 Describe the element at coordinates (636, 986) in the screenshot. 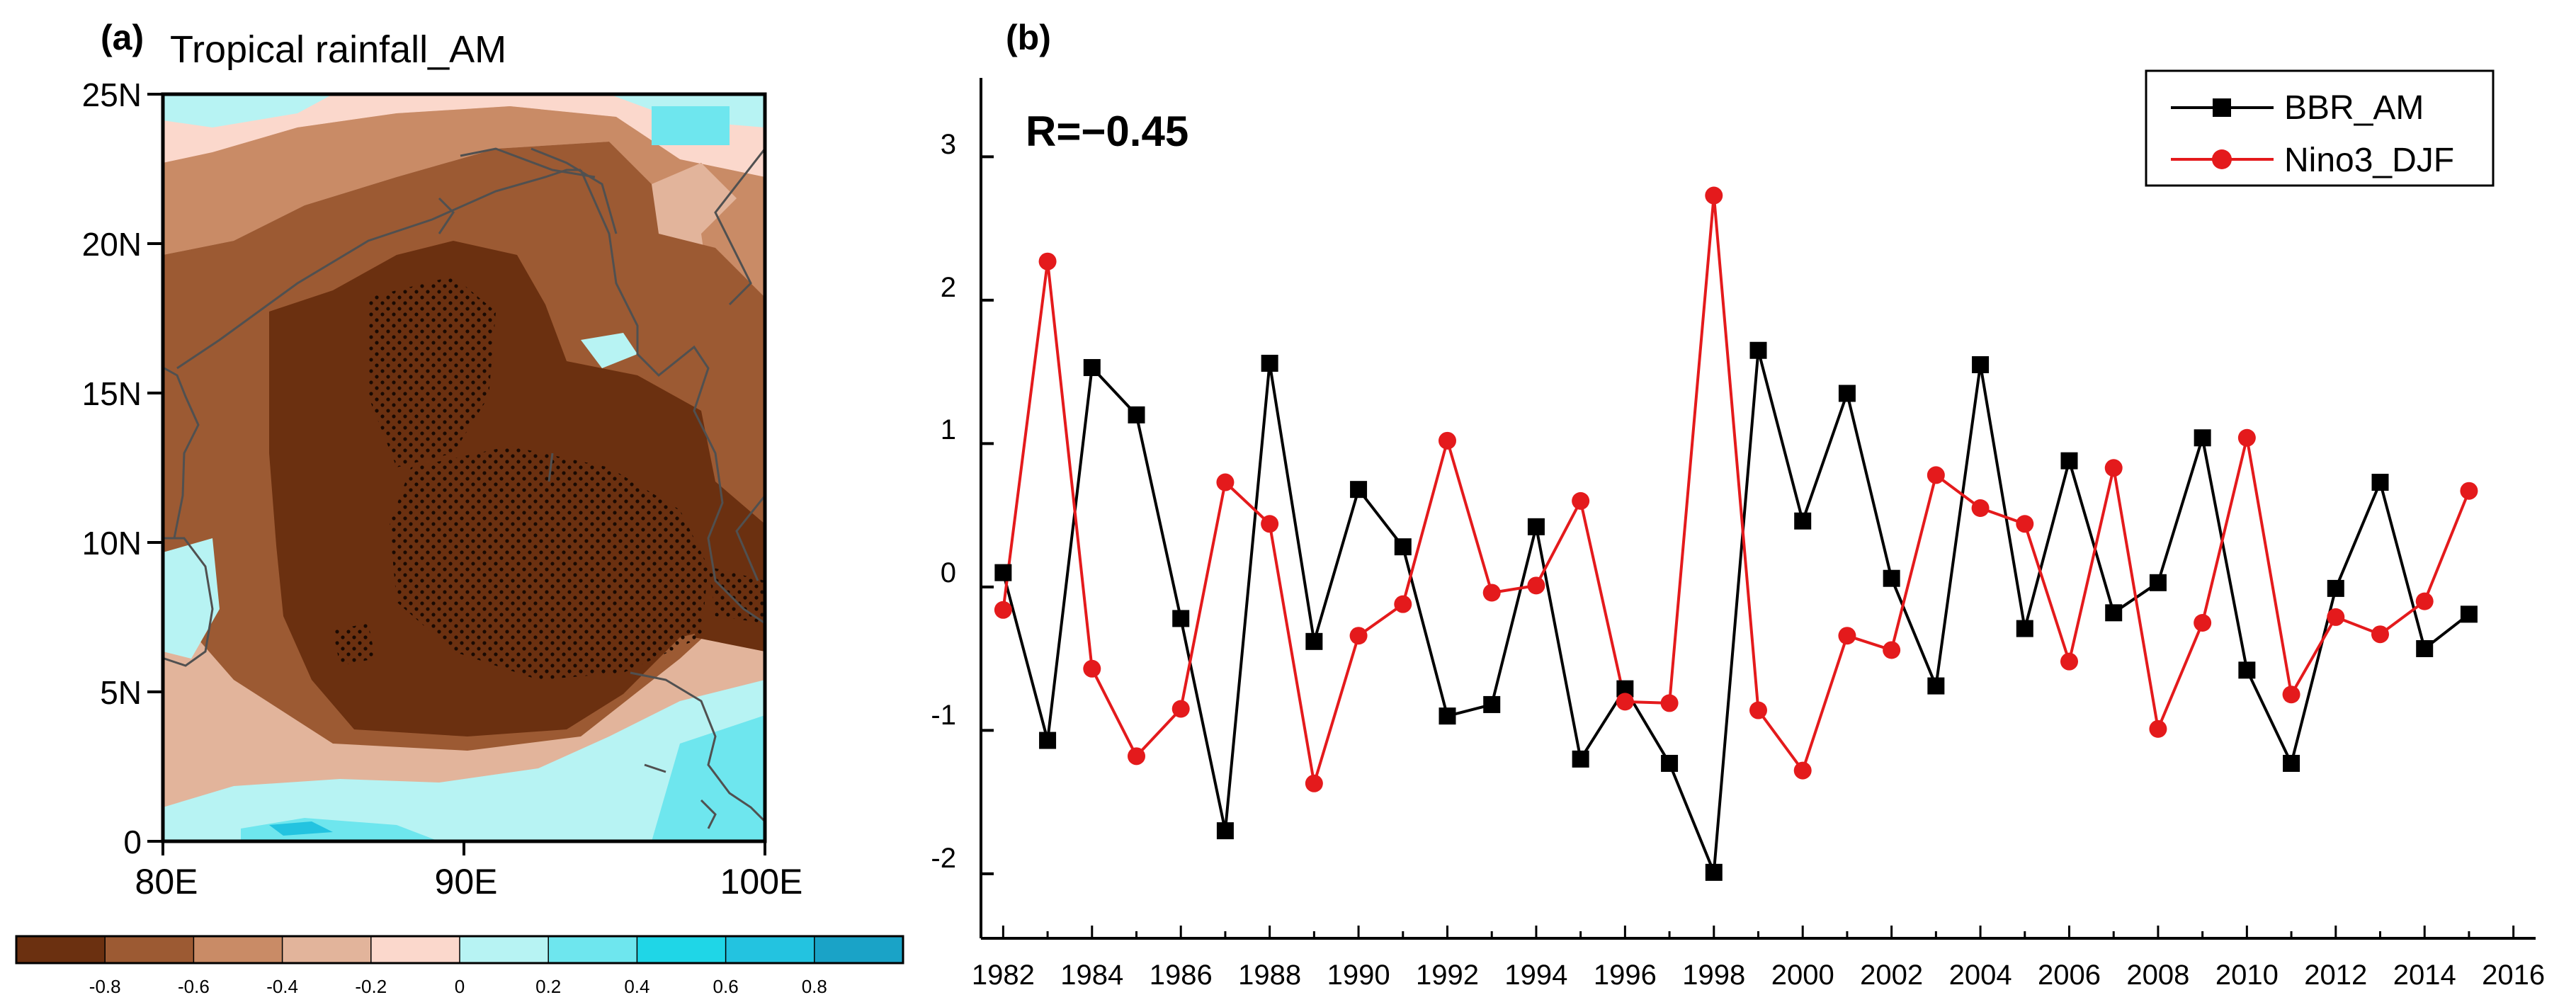

I see `colorbar-tick-label: 0.4` at that location.